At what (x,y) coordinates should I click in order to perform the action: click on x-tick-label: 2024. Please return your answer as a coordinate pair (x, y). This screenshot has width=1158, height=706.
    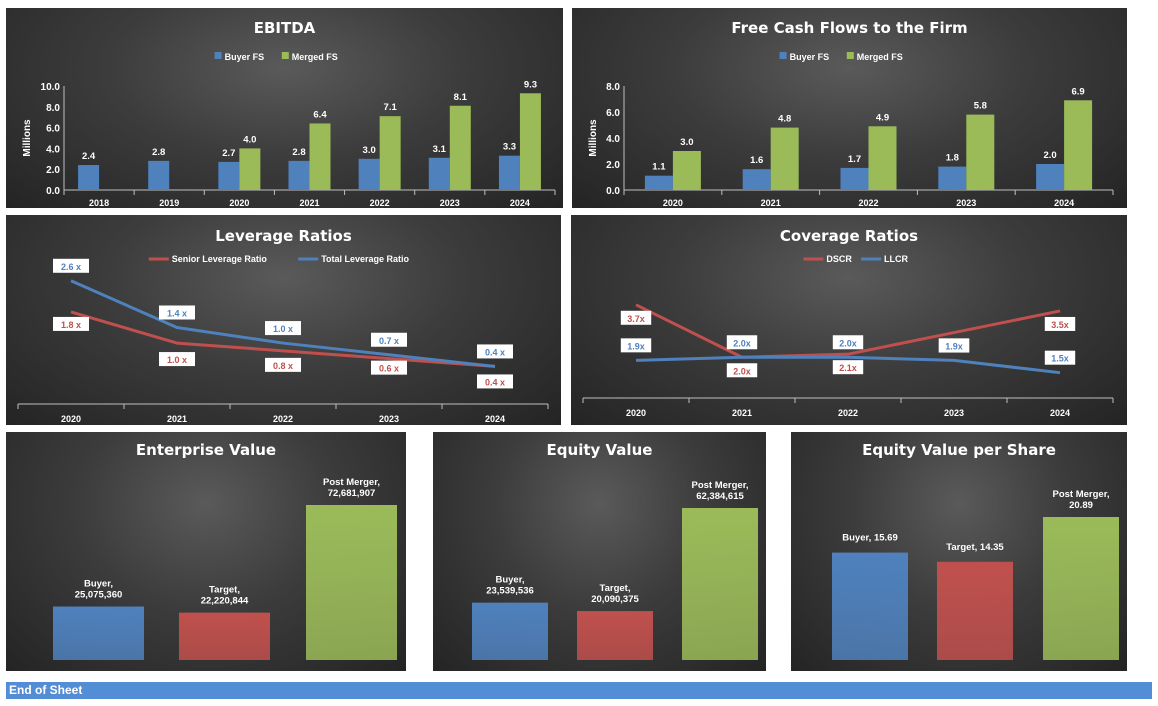
    Looking at the image, I should click on (1060, 413).